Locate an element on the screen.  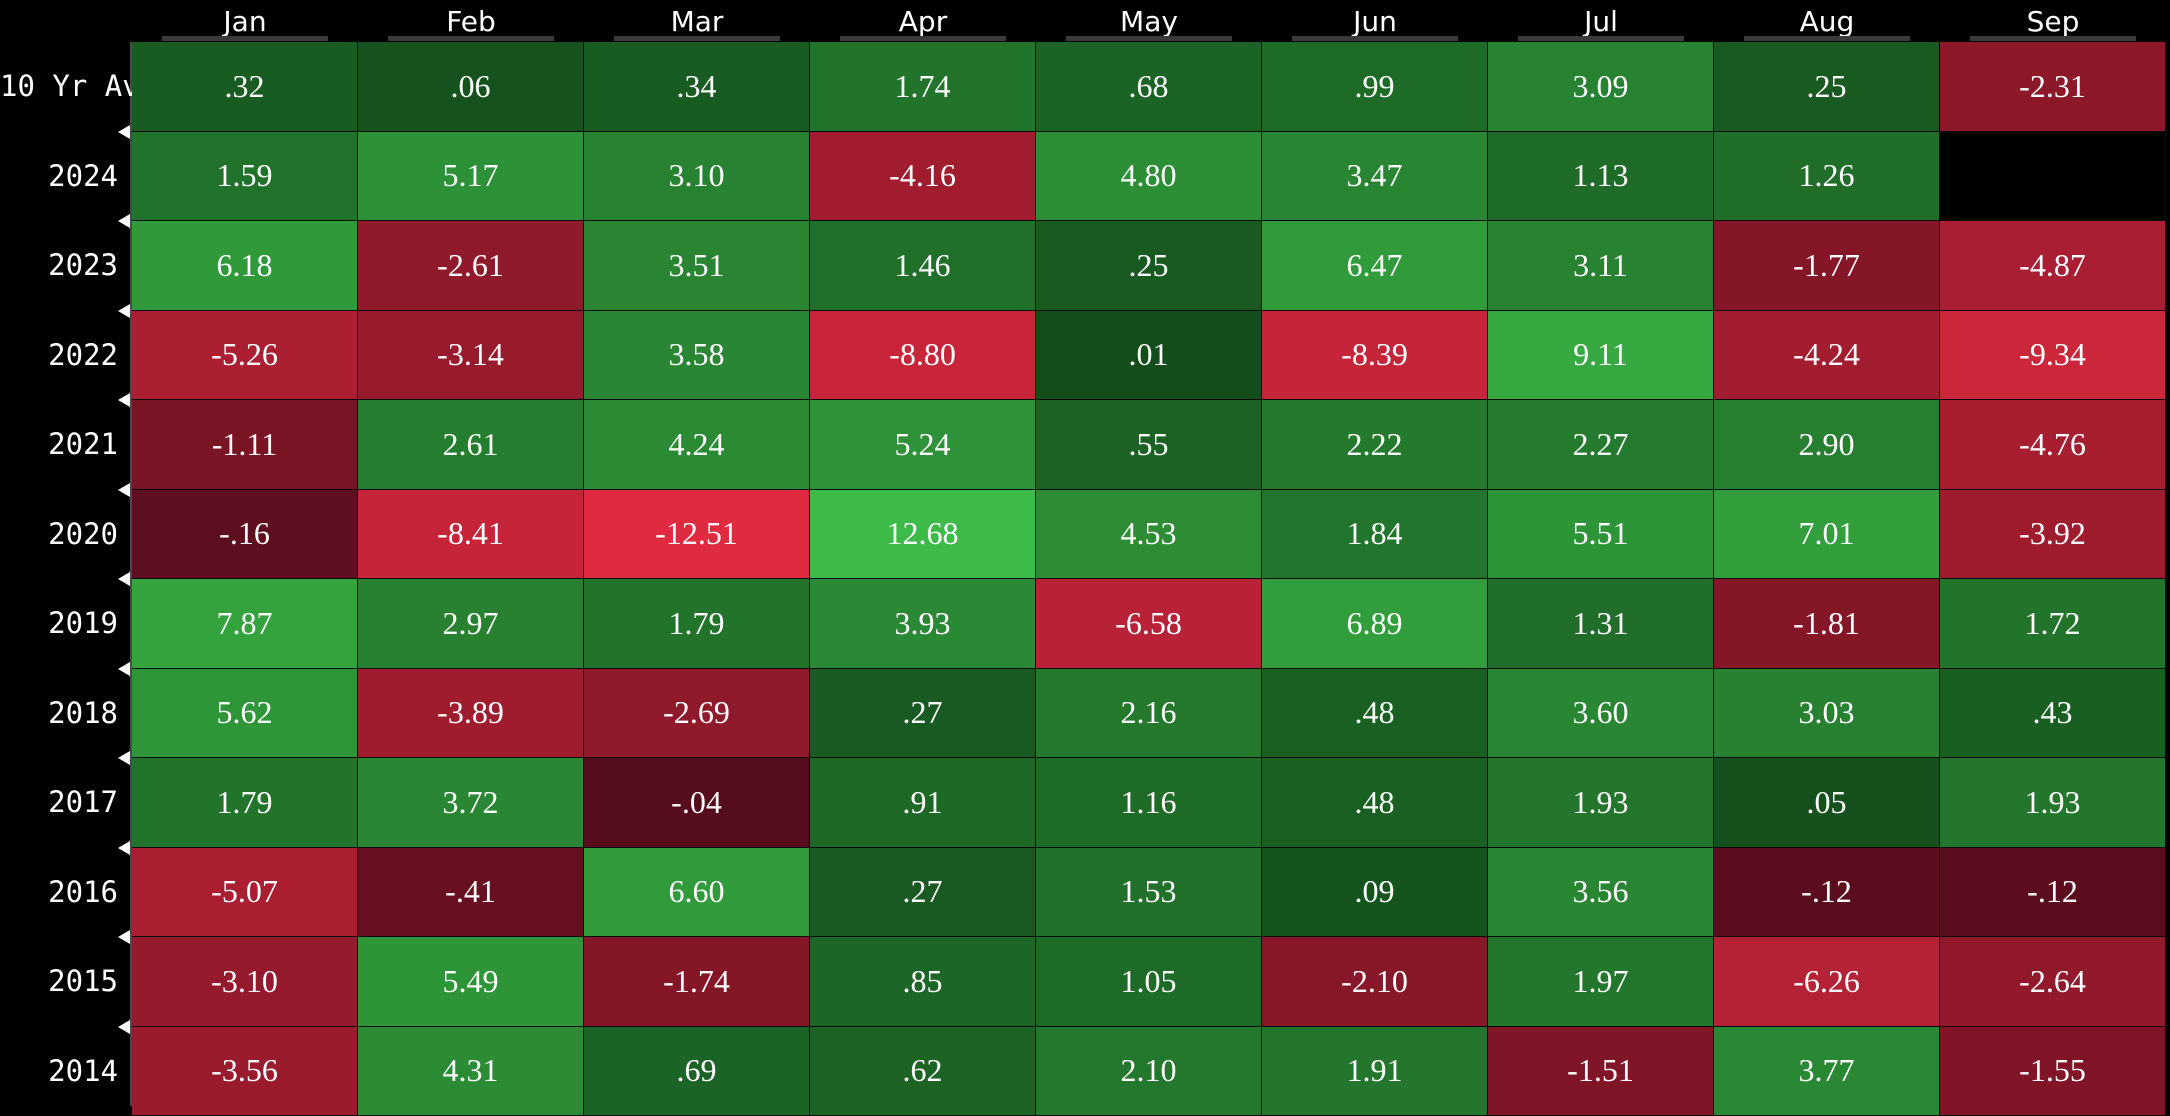
heatmap-cell: -.41 is located at coordinates (471, 893).